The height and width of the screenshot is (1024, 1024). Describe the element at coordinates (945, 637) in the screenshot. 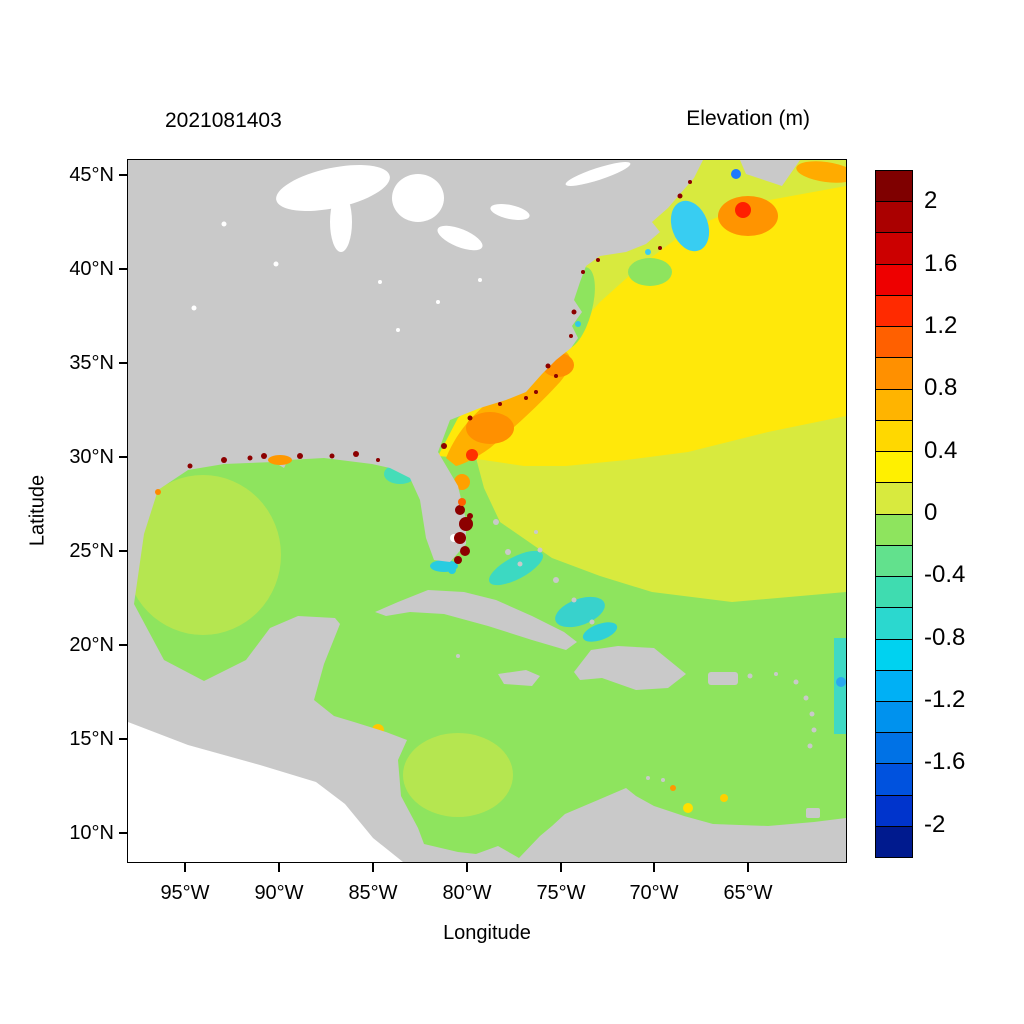

I see `colorbar-tick-label: -0.8` at that location.